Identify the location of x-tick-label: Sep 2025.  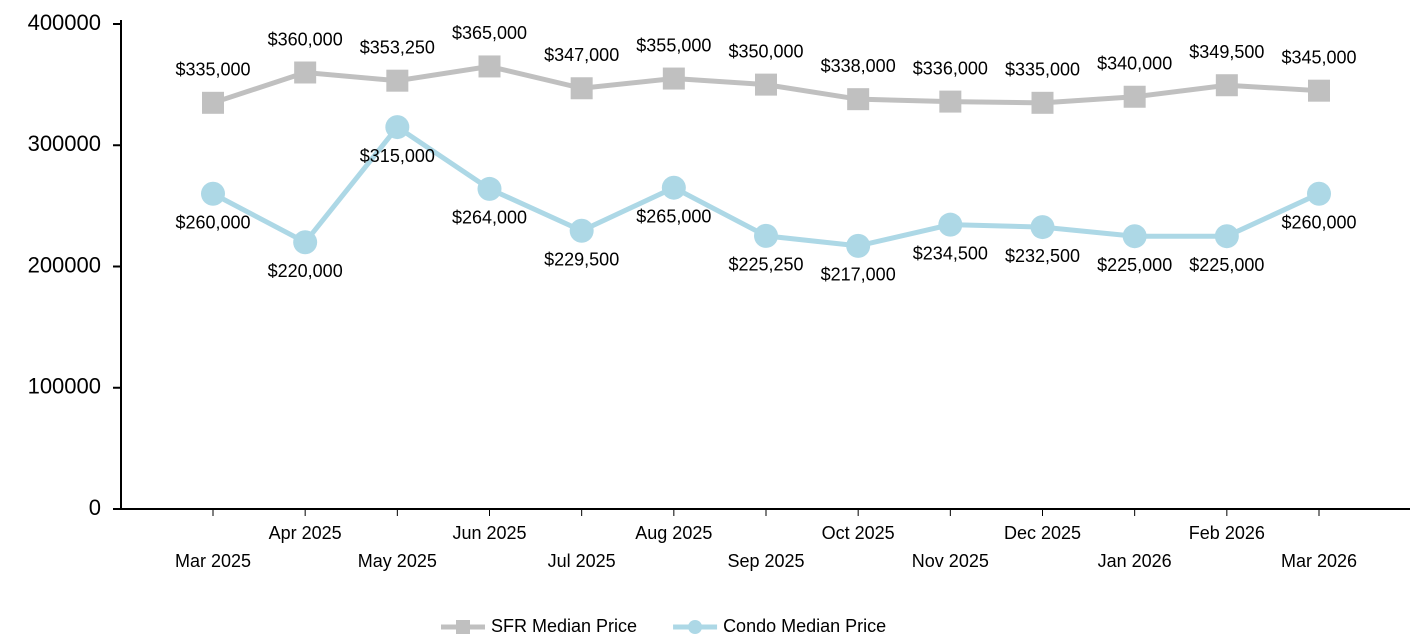
(765, 561).